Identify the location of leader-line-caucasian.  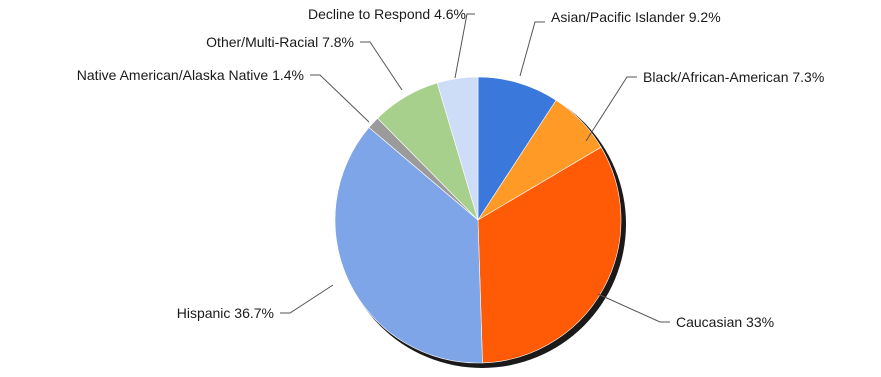
(633, 308).